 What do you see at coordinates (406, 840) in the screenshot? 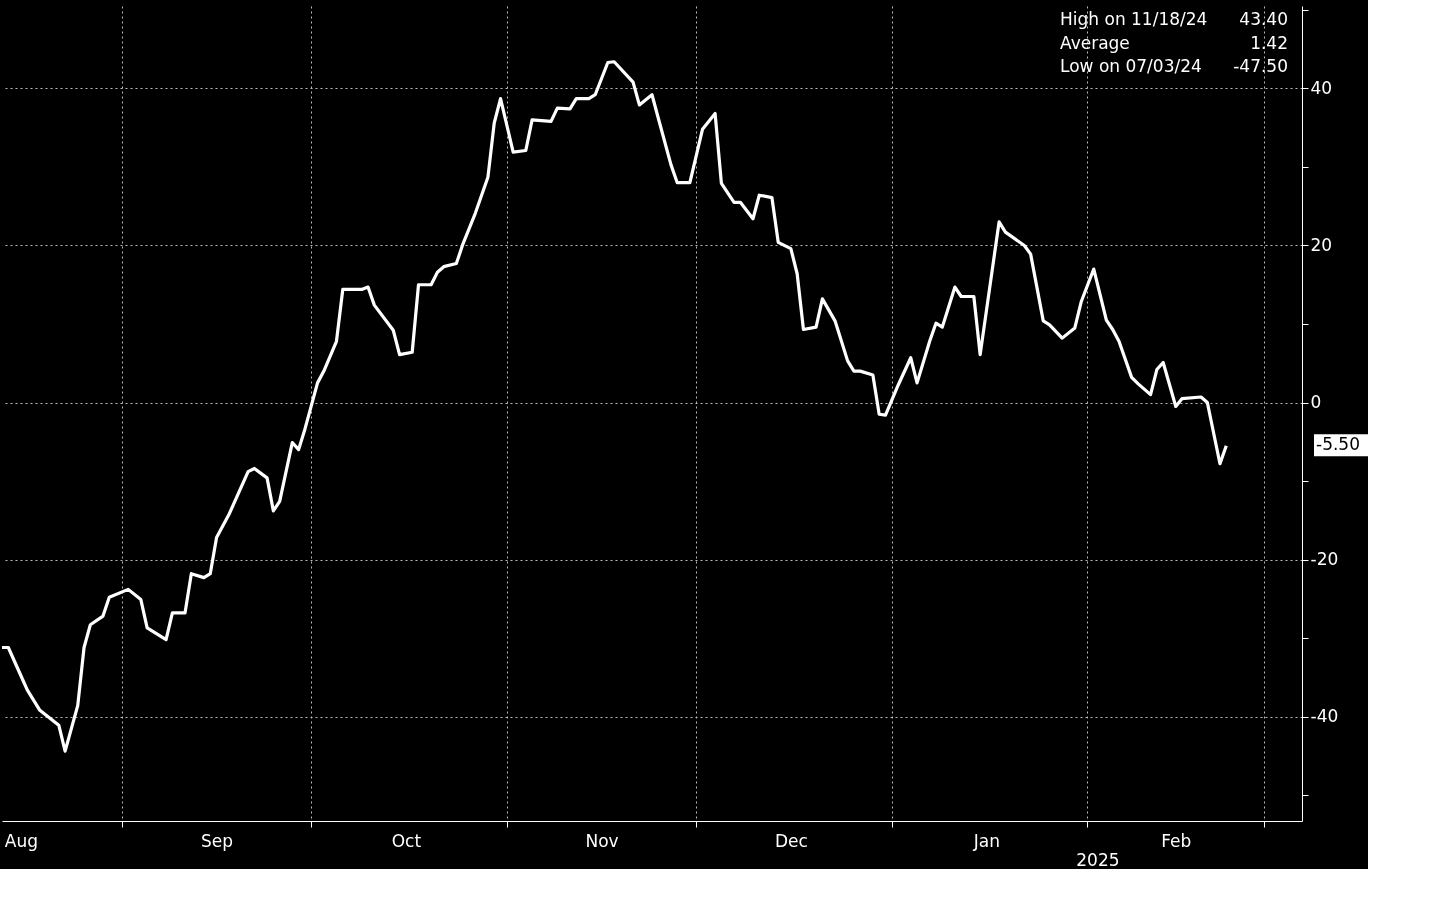
I see `x-tick-label: Oct` at bounding box center [406, 840].